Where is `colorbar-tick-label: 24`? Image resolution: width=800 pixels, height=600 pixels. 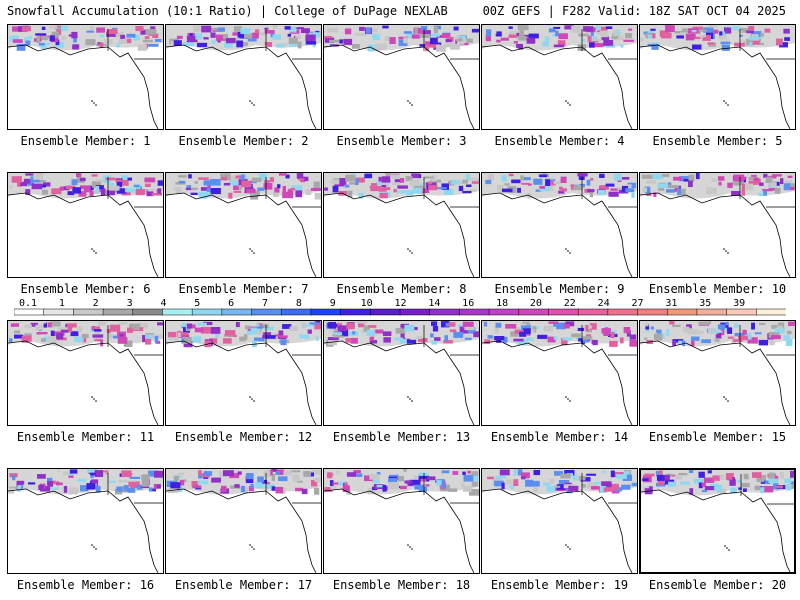
colorbar-tick-label: 24 is located at coordinates (604, 303).